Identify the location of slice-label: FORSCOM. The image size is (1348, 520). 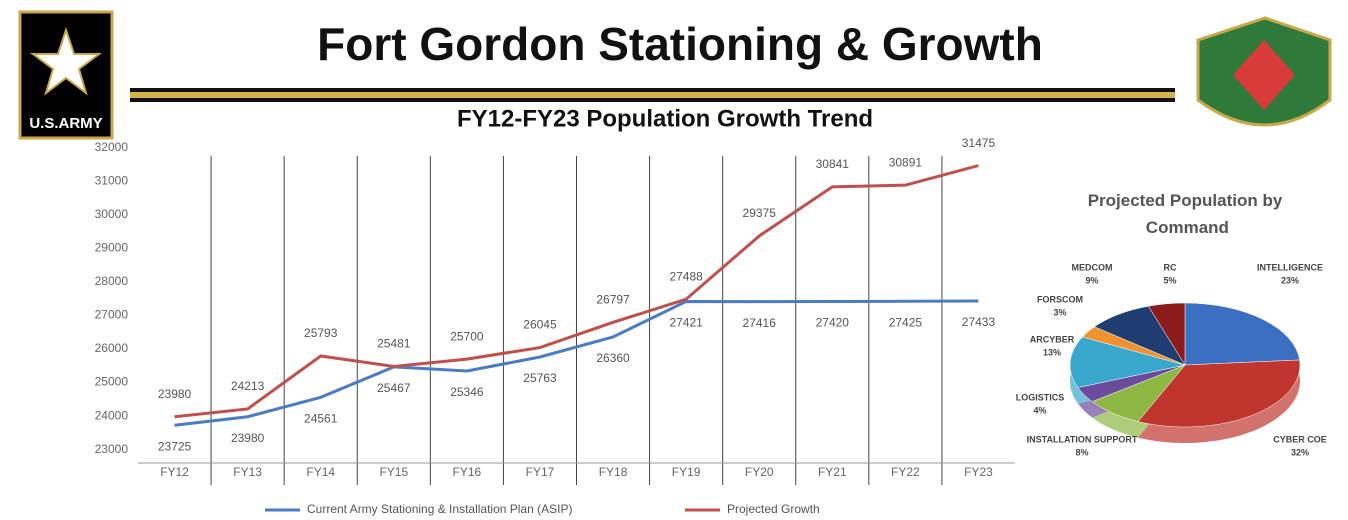
(1060, 299).